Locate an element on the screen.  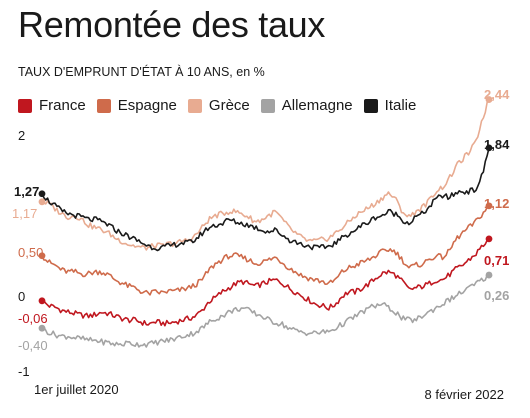
end-value-espagne: 1,12 is located at coordinates (496, 203).